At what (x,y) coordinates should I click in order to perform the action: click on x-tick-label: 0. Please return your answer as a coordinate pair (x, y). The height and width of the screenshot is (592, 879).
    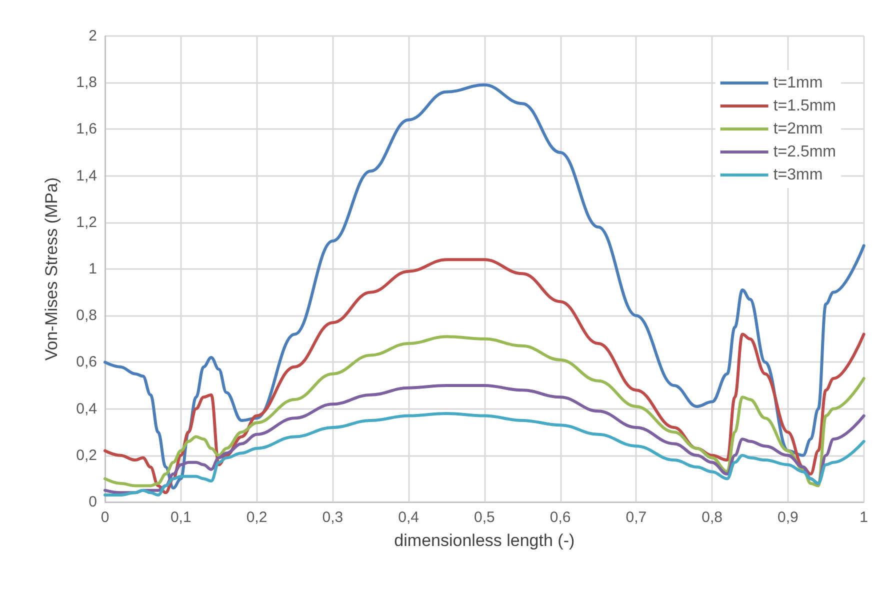
    Looking at the image, I should click on (105, 517).